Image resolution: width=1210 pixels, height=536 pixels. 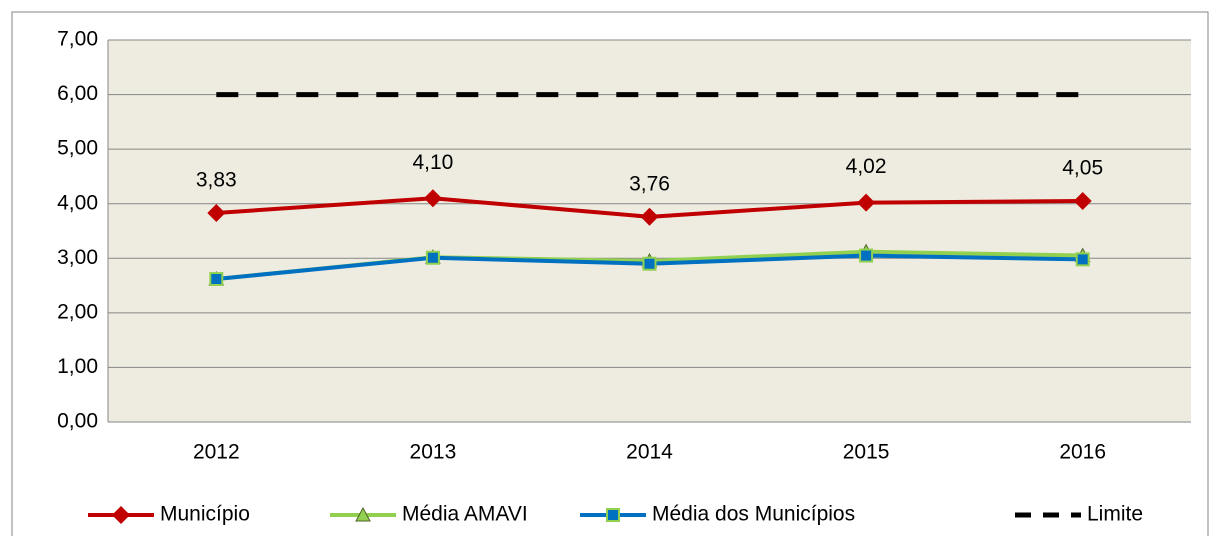 What do you see at coordinates (77, 311) in the screenshot?
I see `y-tick-label: 2,00` at bounding box center [77, 311].